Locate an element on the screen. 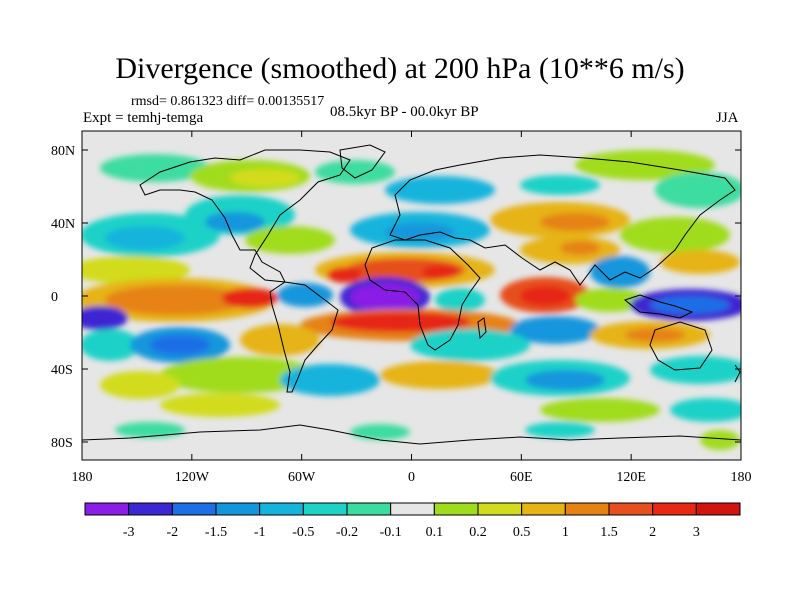  lat-tick-label: 40S is located at coordinates (62, 370).